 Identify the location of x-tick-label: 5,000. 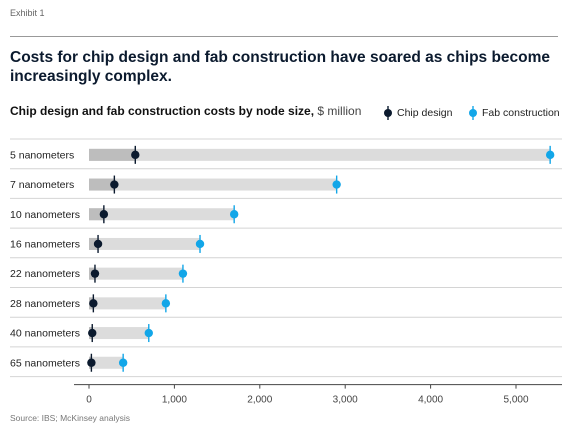
(515, 400).